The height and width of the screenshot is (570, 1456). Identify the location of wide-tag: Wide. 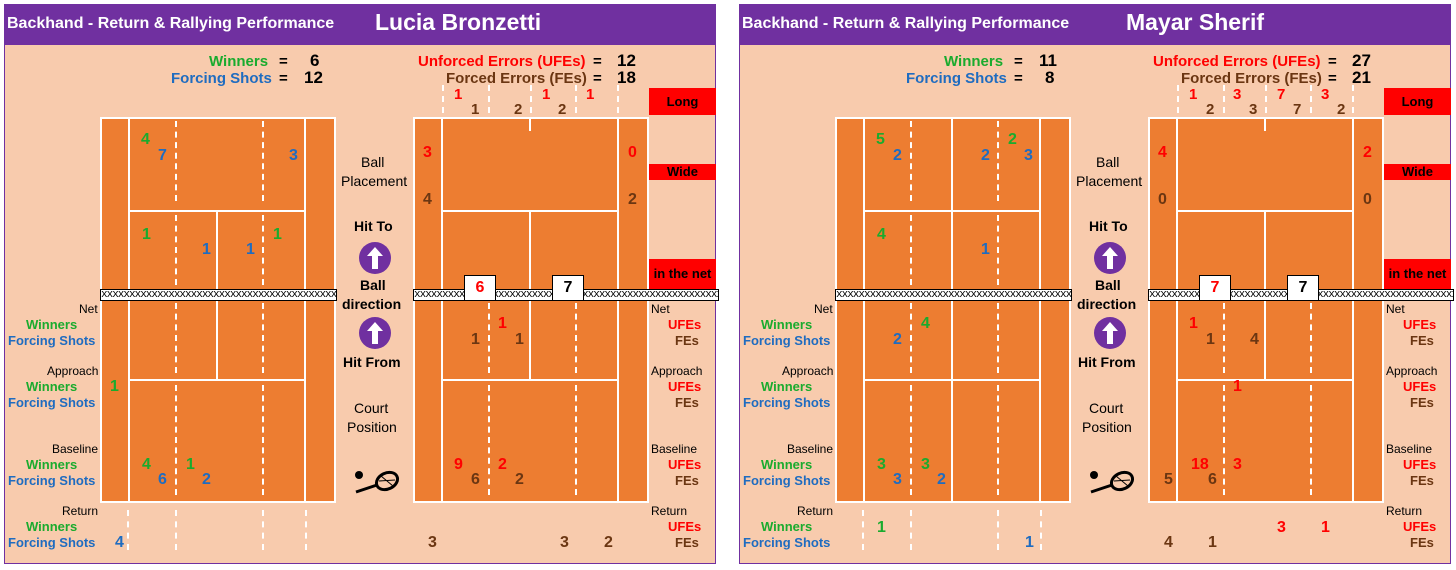
(682, 172).